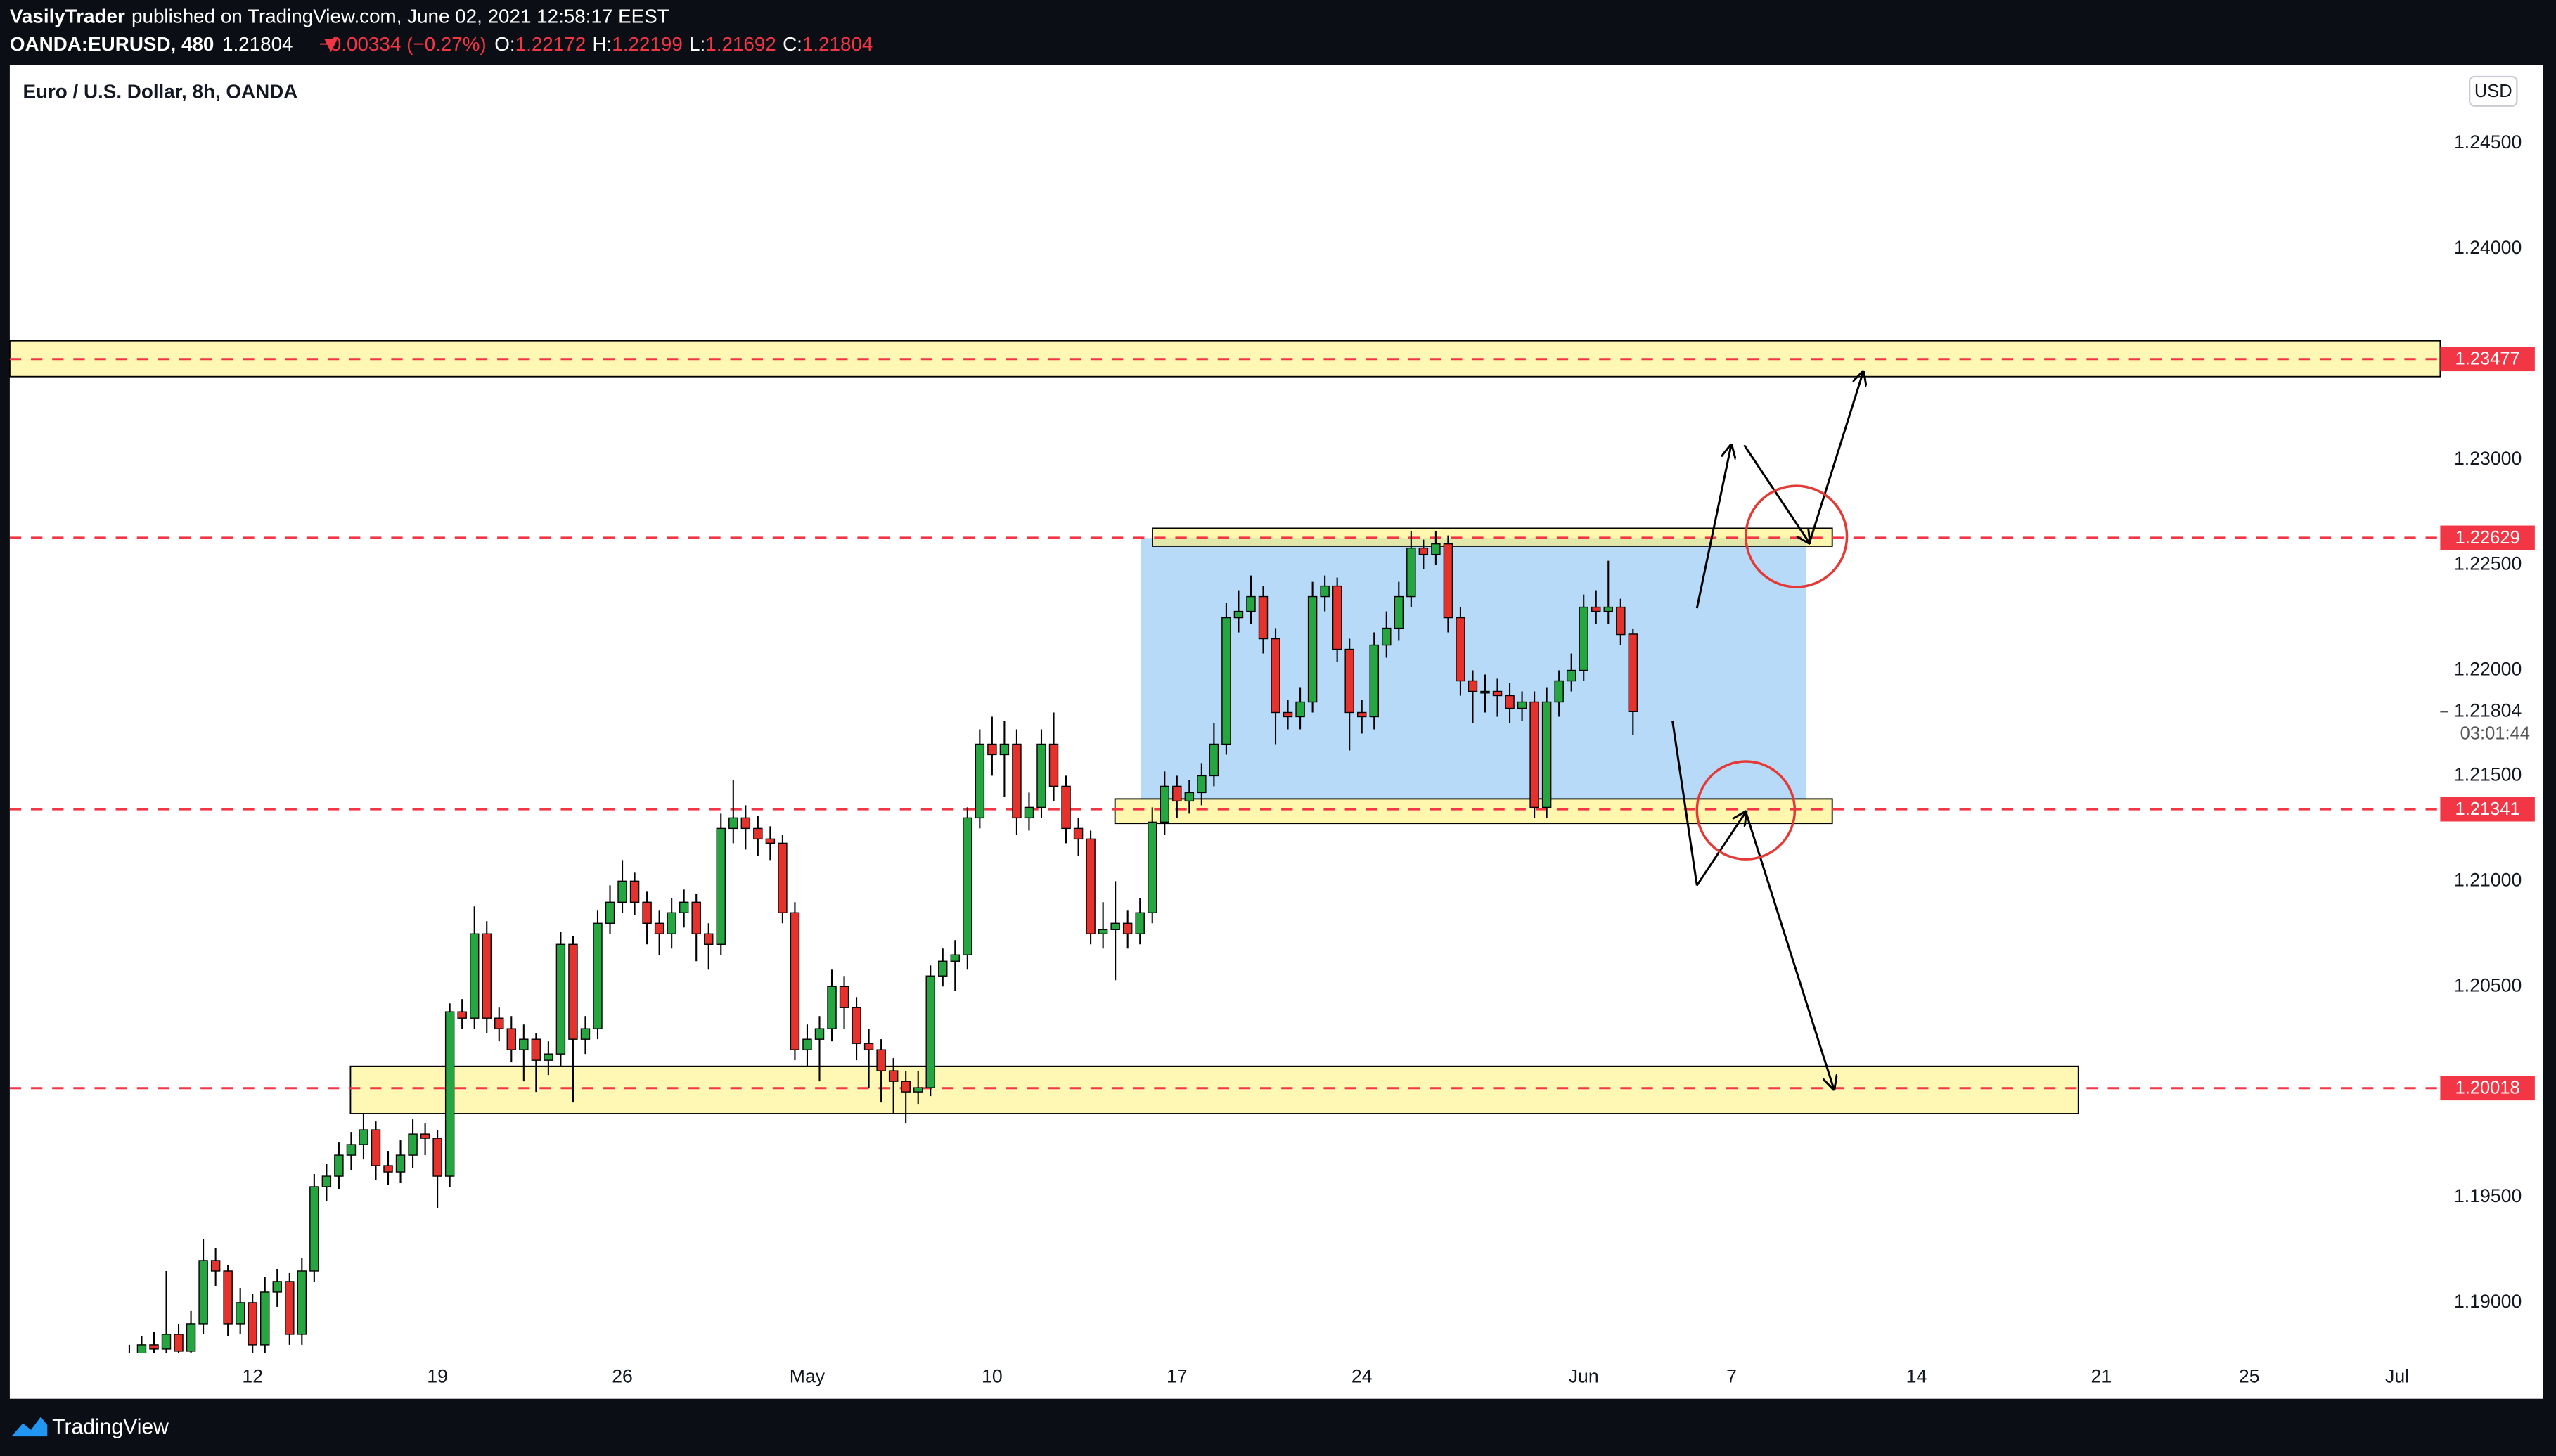 This screenshot has width=2556, height=1456. Describe the element at coordinates (647, 44) in the screenshot. I see `h-value: 1.22199` at that location.